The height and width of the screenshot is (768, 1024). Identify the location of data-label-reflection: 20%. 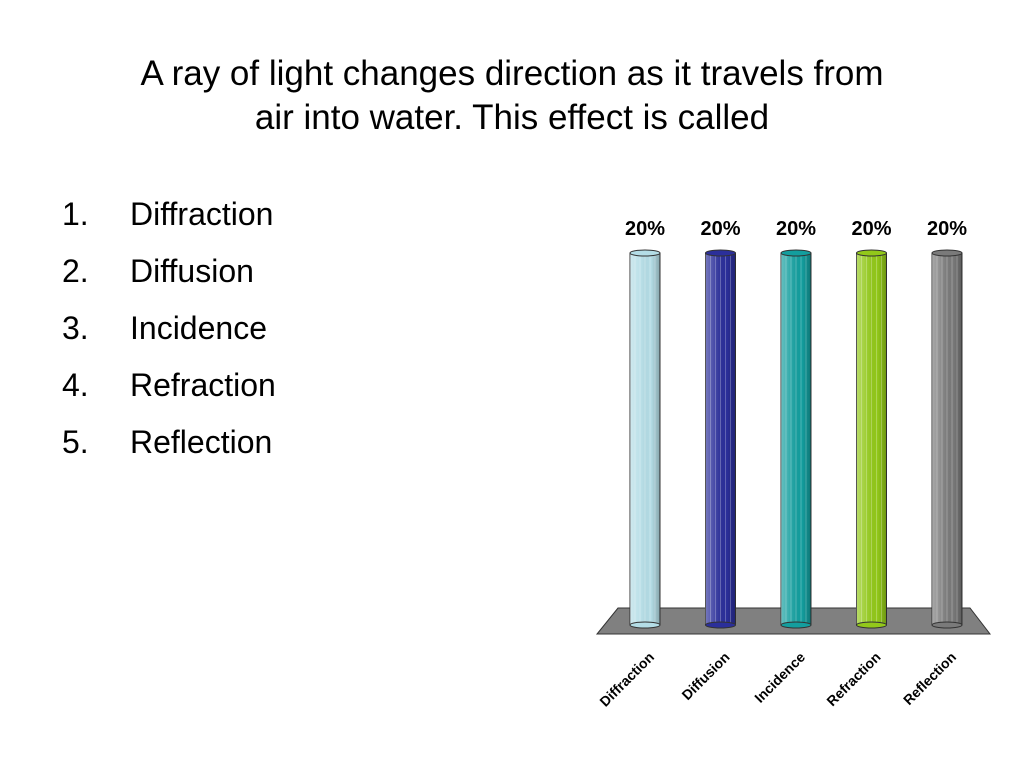
(947, 229).